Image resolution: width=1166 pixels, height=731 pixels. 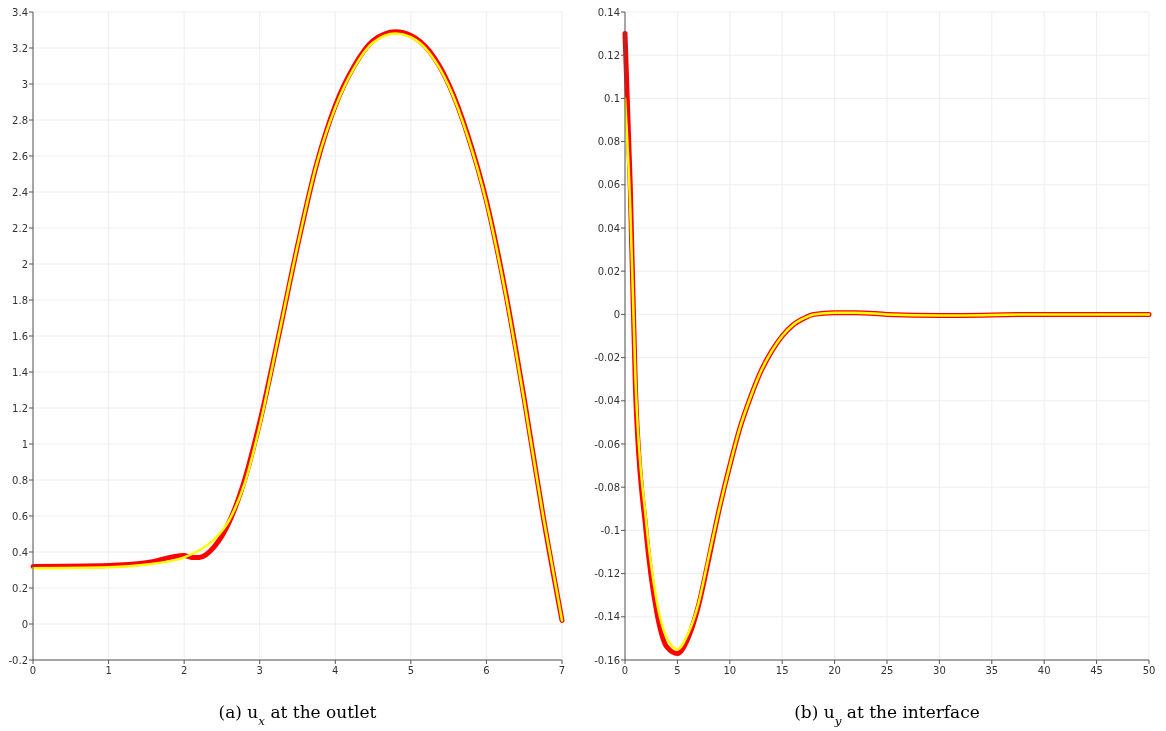 What do you see at coordinates (20, 192) in the screenshot?
I see `y-tick-label: 2.4` at bounding box center [20, 192].